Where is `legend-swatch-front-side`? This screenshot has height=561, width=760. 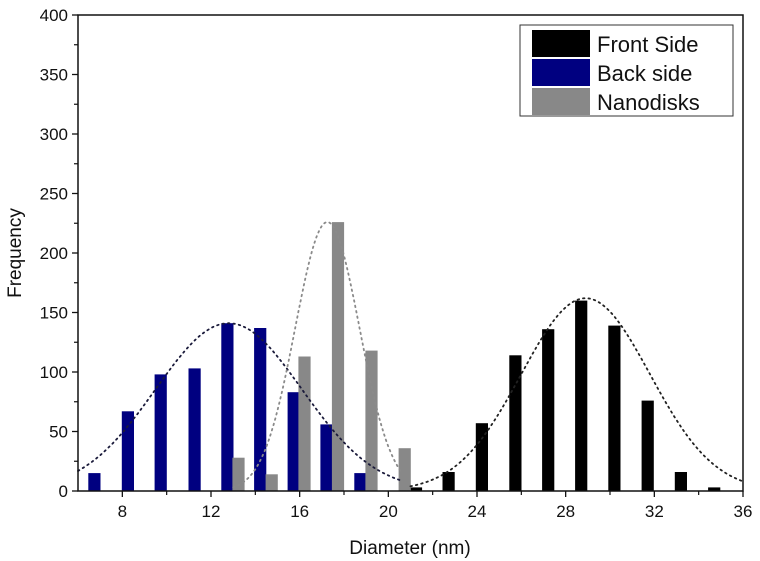 legend-swatch-front-side is located at coordinates (561, 43).